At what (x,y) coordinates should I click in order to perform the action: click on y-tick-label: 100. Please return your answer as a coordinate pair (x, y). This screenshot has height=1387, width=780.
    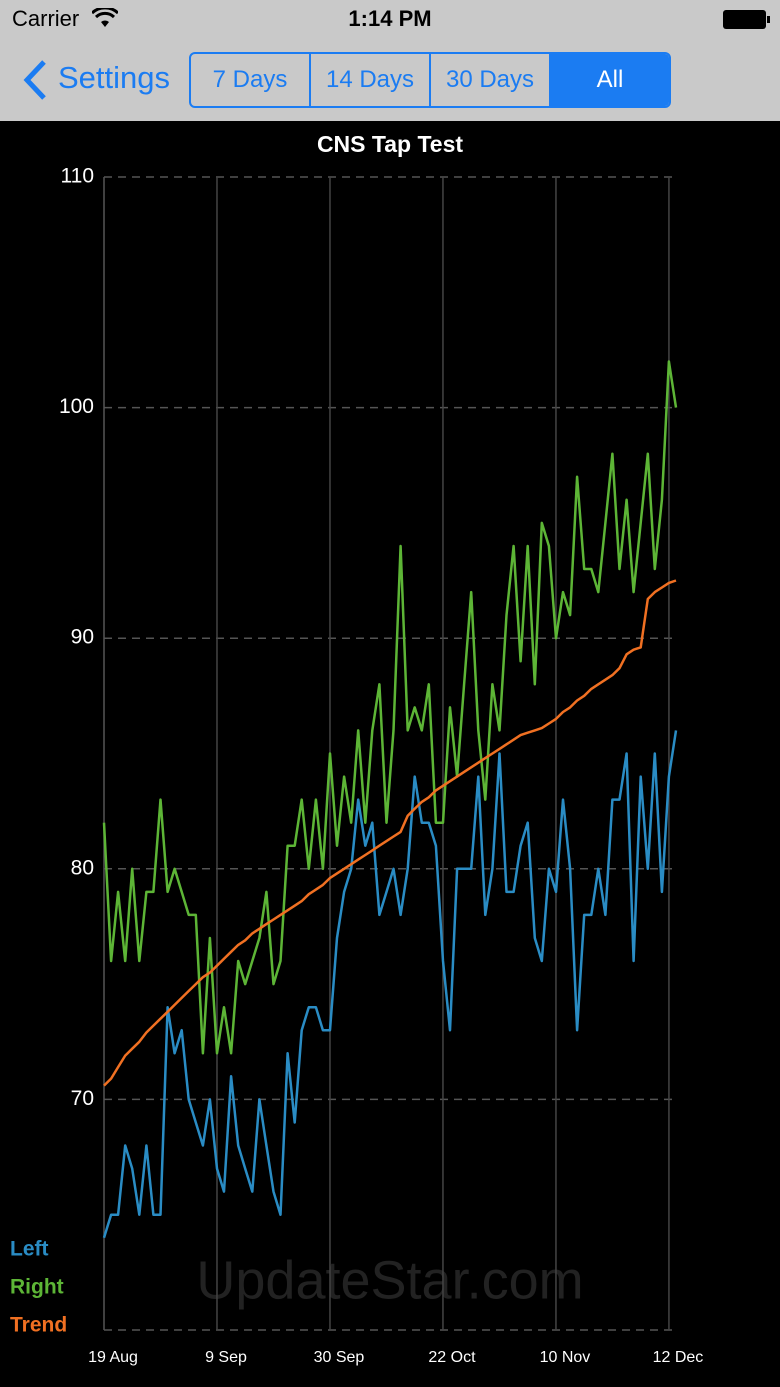
    Looking at the image, I should click on (76, 406).